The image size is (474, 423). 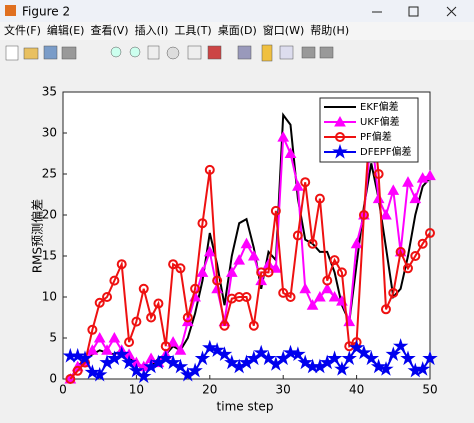 What do you see at coordinates (267, 53) in the screenshot?
I see `colorbar-icon` at bounding box center [267, 53].